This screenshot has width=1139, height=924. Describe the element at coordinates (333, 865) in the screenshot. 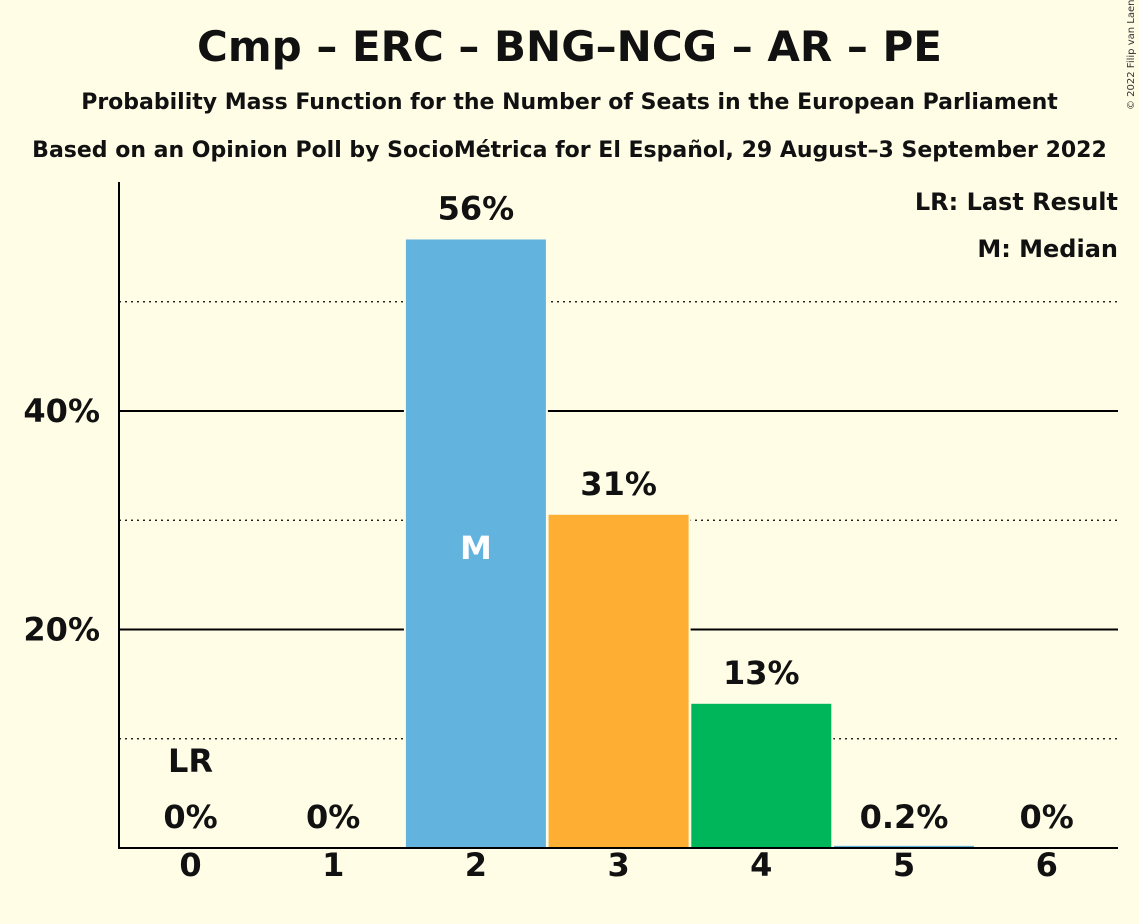

I see `x-tick-label: 1` at that location.